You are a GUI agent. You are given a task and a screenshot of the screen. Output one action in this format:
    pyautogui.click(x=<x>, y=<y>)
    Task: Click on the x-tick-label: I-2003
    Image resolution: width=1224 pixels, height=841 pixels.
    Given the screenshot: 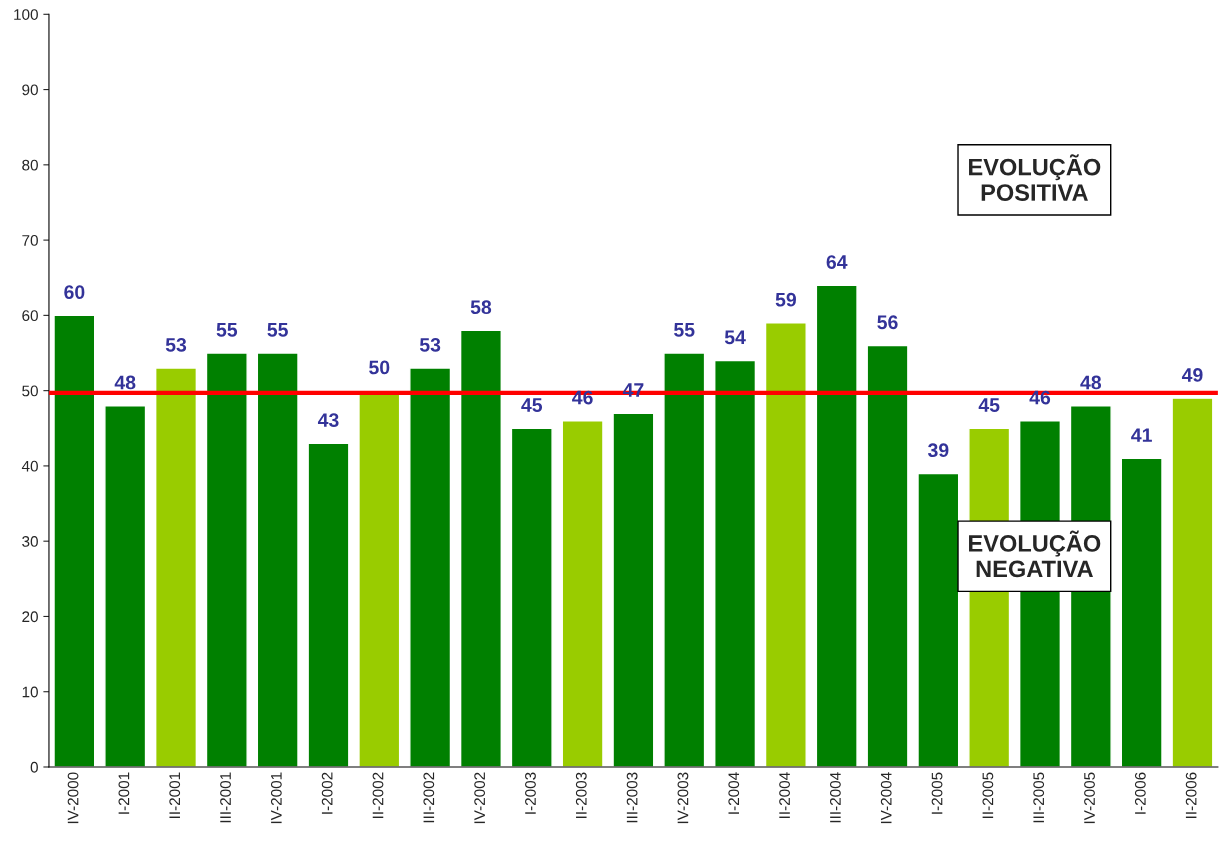 What is the action you would take?
    pyautogui.click(x=530, y=793)
    